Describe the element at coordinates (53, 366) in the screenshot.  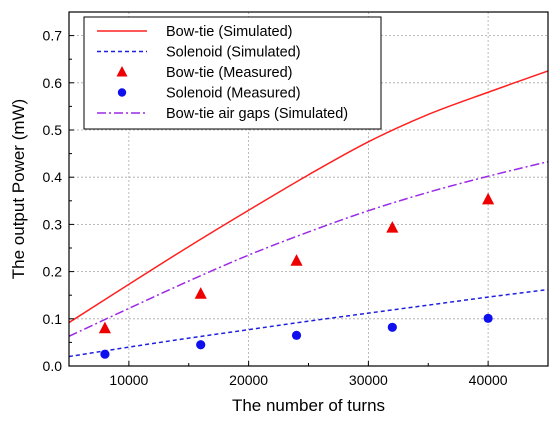
I see `y-tick-label: 0.0` at that location.